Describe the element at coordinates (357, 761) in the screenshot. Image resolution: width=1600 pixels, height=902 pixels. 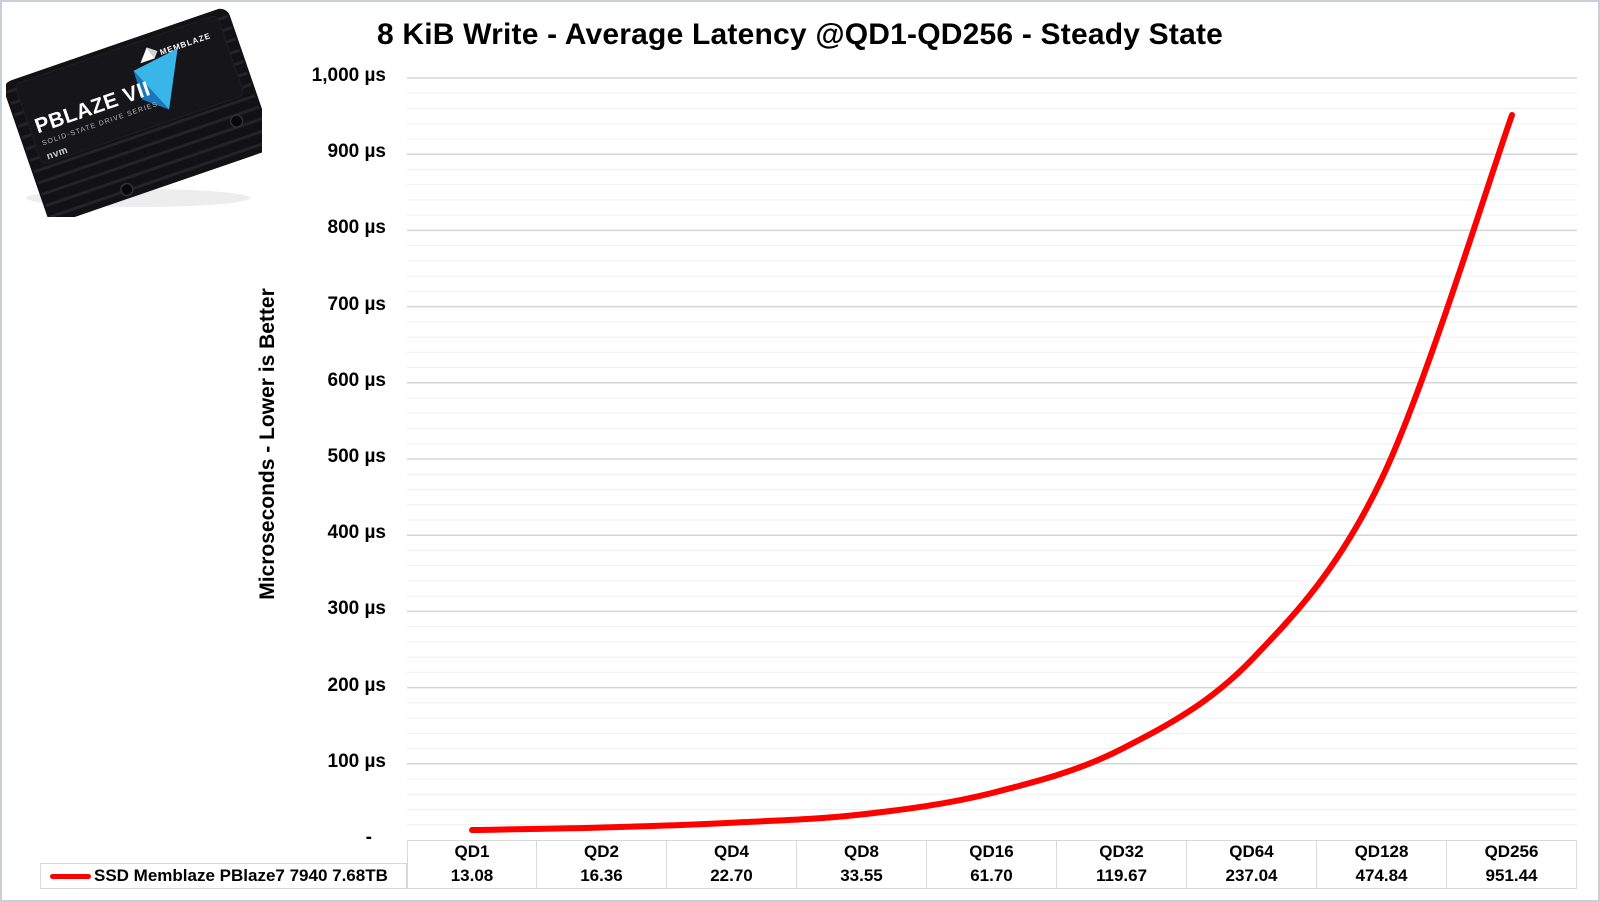
I see `y-tick-label: 100 µs` at that location.